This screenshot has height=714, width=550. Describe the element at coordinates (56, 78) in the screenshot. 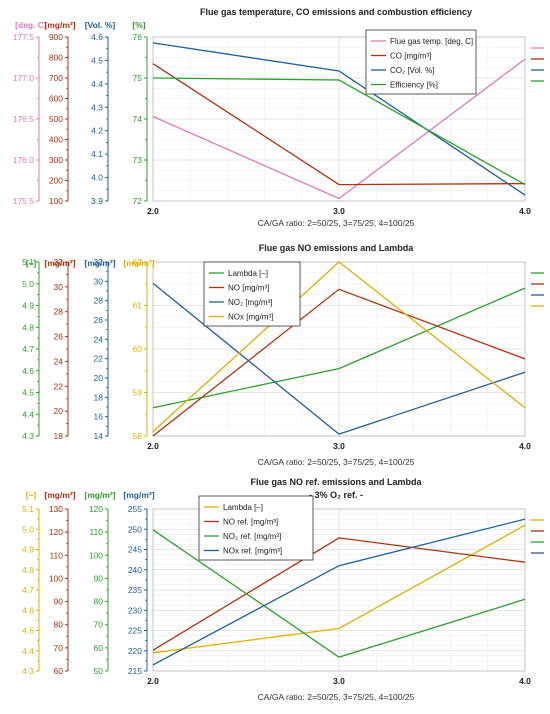

I see `y-tick-label: 700` at that location.